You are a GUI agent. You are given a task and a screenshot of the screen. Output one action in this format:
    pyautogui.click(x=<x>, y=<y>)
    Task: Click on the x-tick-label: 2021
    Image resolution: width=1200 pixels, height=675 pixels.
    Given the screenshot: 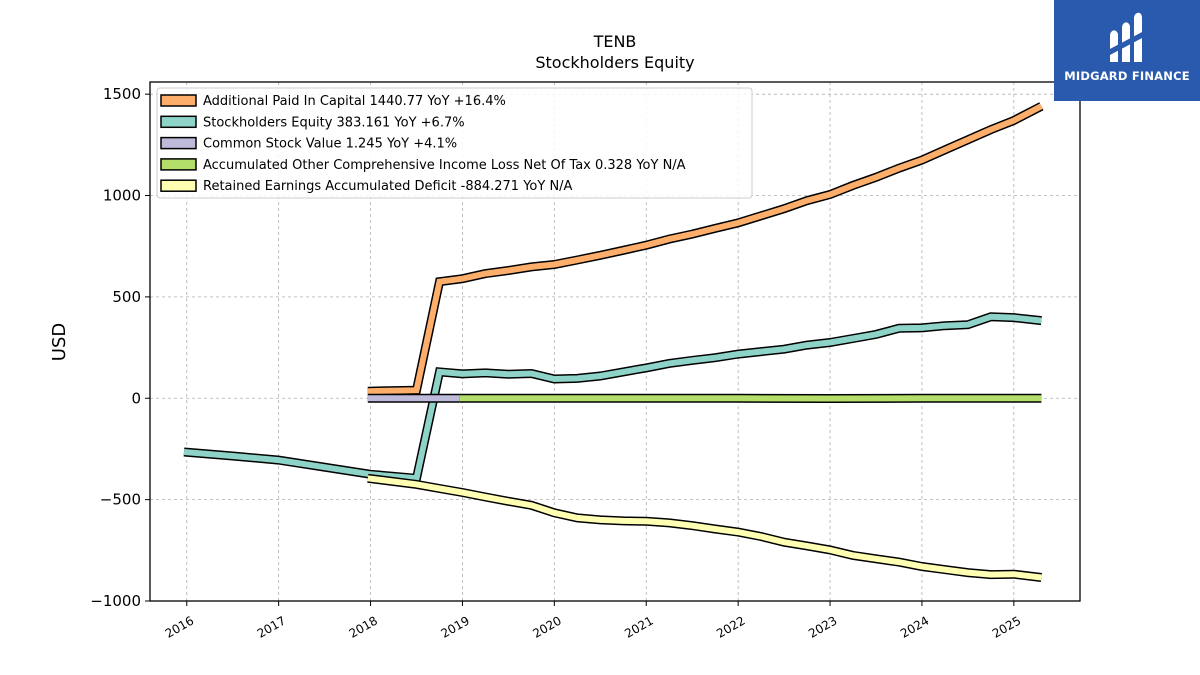 What is the action you would take?
    pyautogui.click(x=638, y=626)
    